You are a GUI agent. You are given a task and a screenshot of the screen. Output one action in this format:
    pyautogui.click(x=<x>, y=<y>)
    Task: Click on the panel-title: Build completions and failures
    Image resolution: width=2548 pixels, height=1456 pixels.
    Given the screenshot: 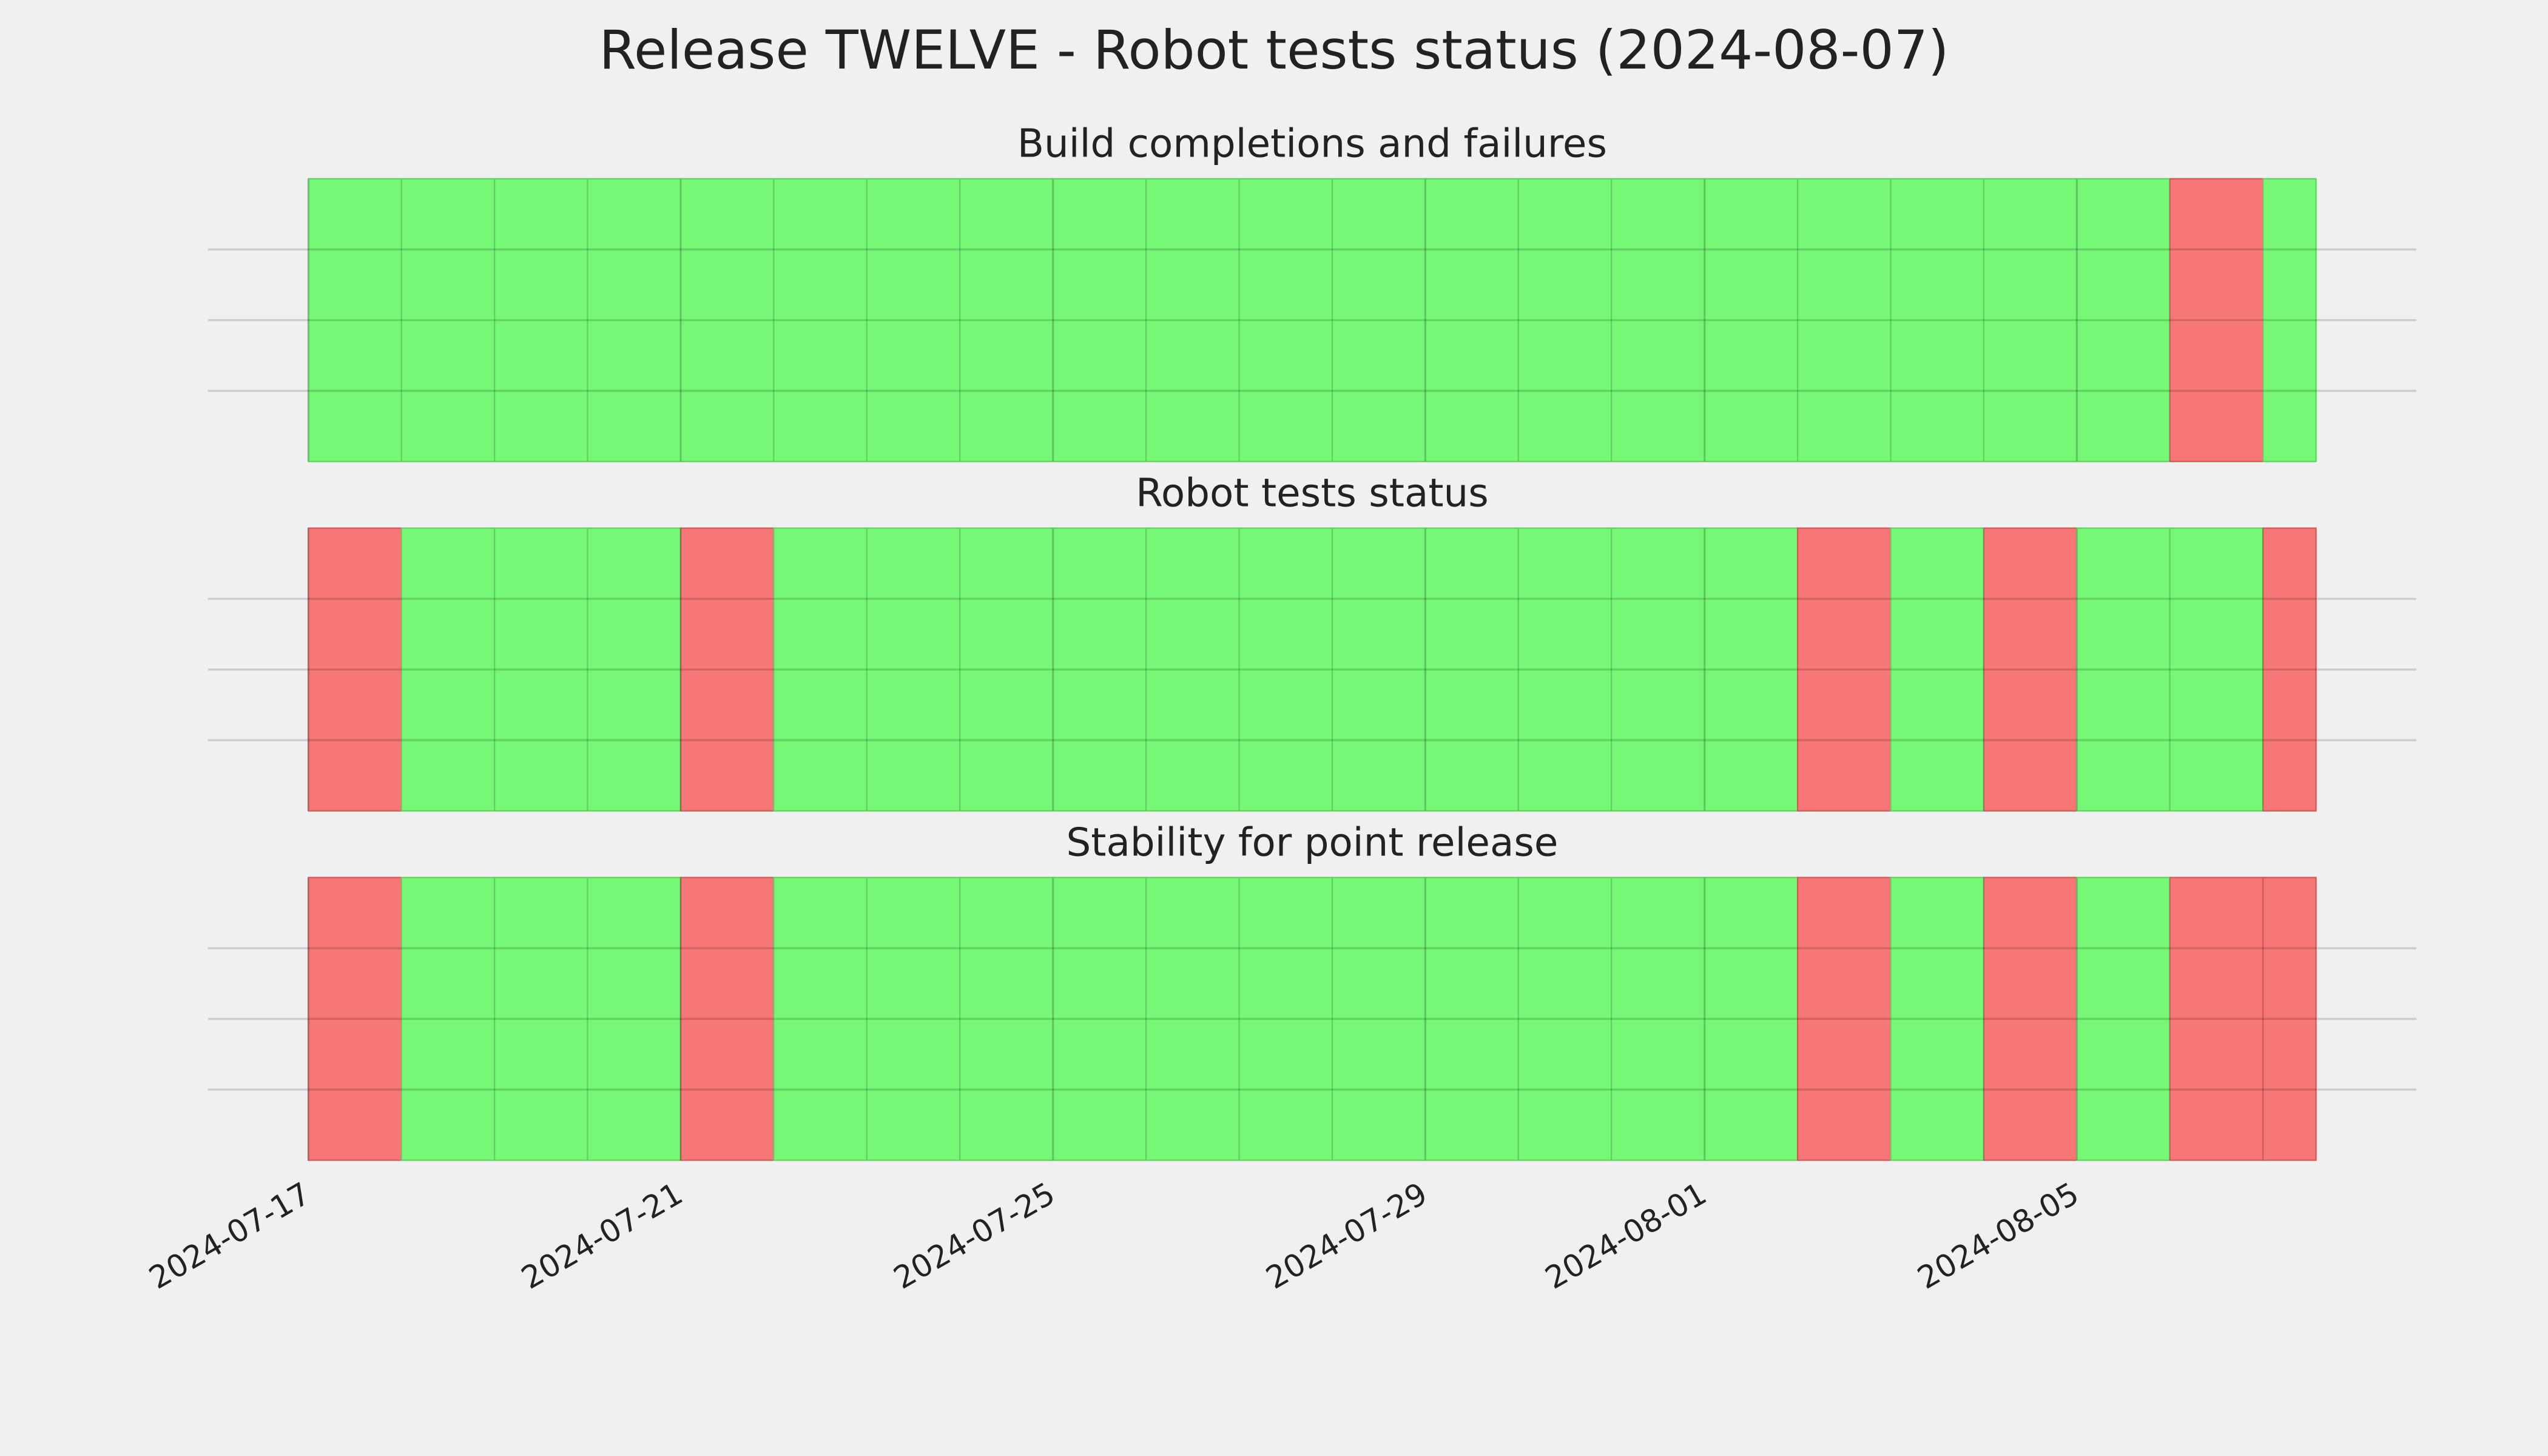 What is the action you would take?
    pyautogui.click(x=1312, y=144)
    